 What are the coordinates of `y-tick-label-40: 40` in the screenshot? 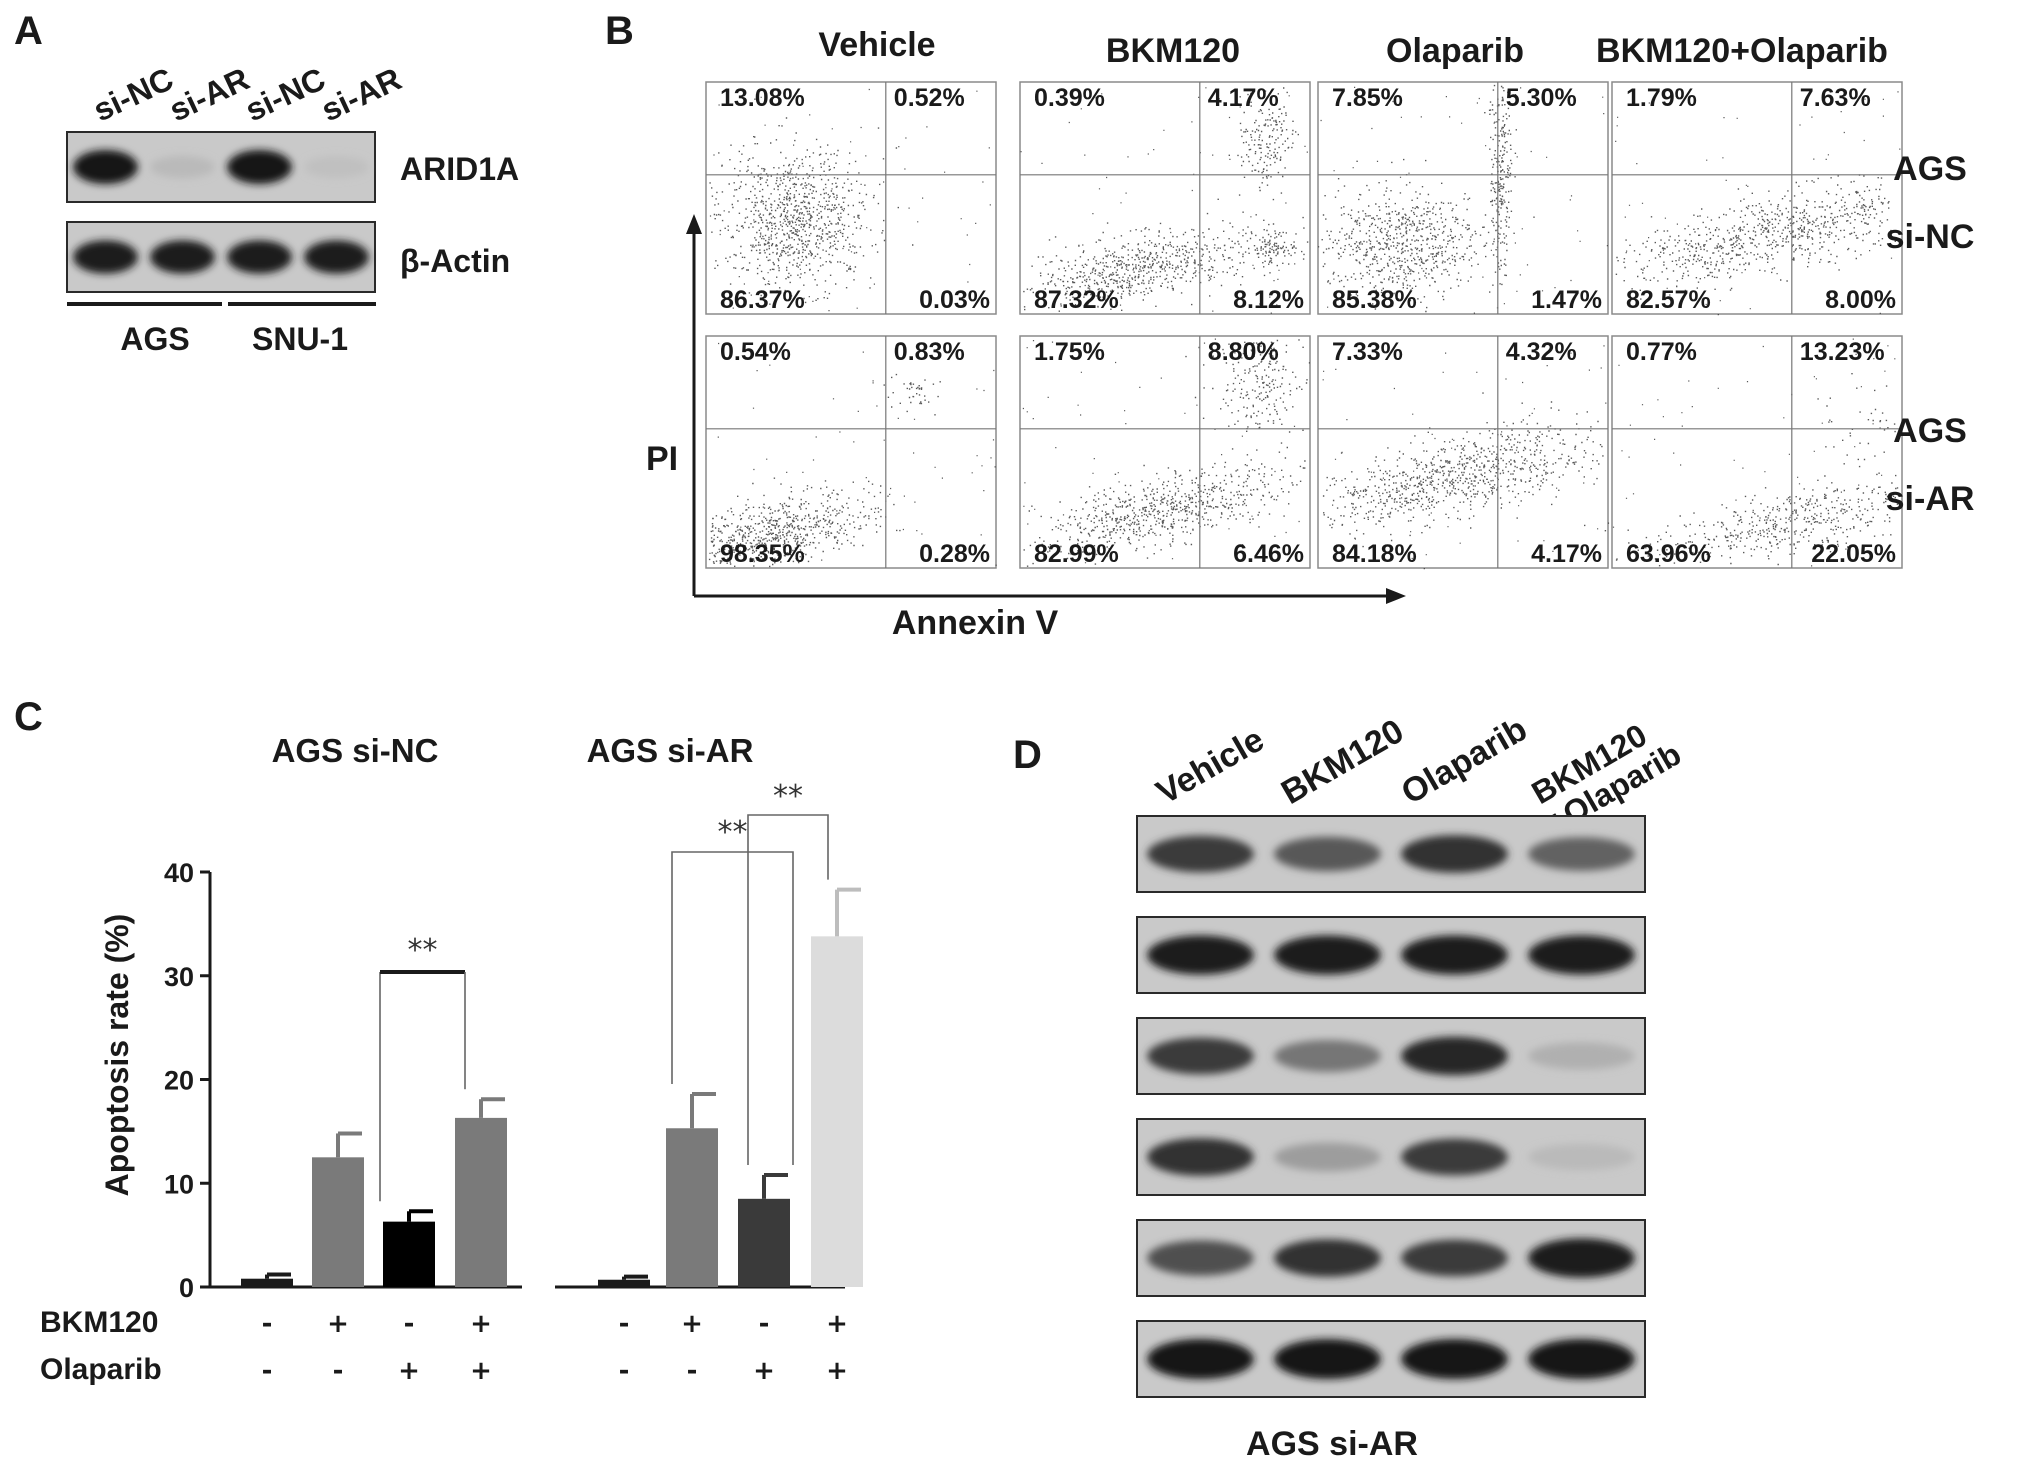 It's located at (179, 873).